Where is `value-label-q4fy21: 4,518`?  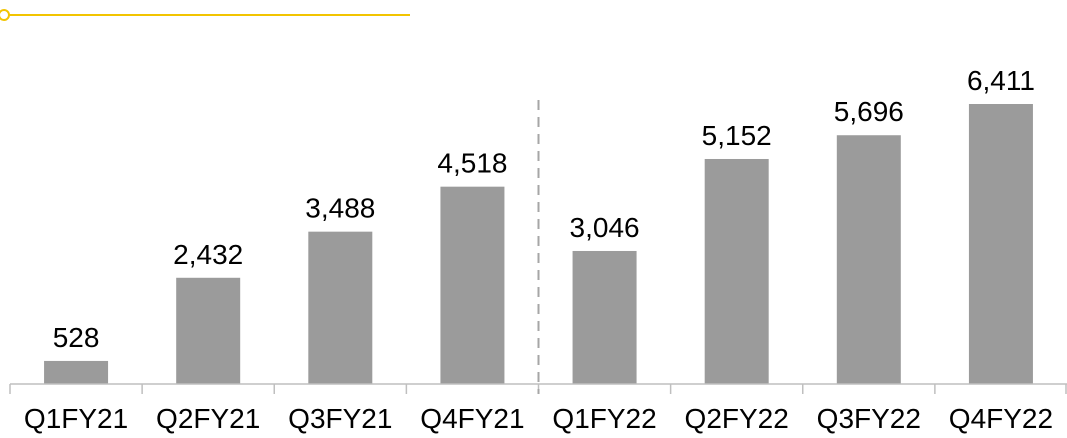 value-label-q4fy21: 4,518 is located at coordinates (472, 163).